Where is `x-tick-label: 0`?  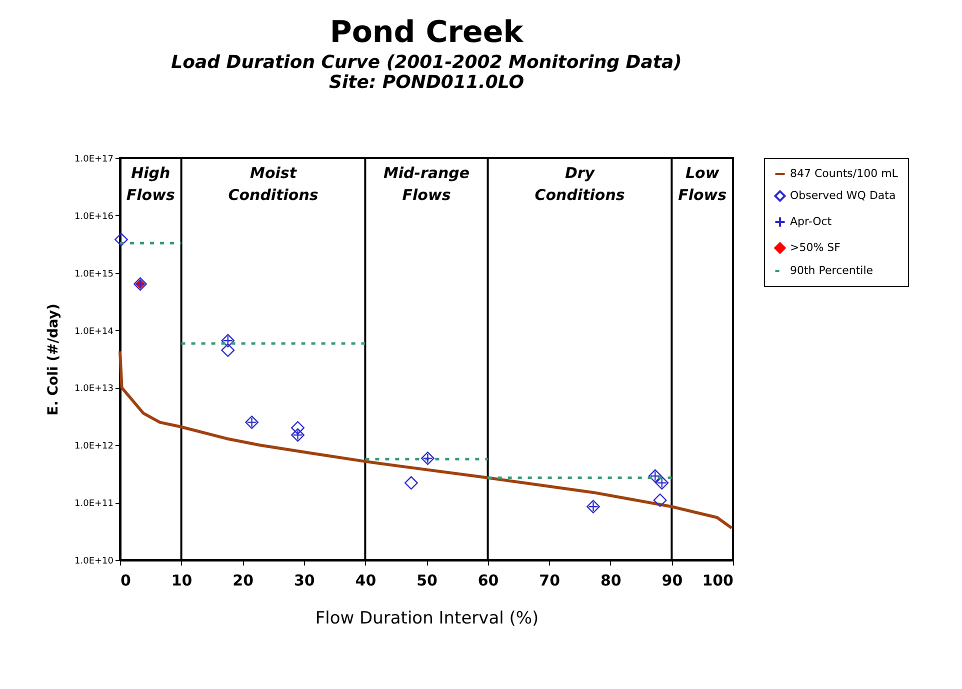 x-tick-label: 0 is located at coordinates (125, 581).